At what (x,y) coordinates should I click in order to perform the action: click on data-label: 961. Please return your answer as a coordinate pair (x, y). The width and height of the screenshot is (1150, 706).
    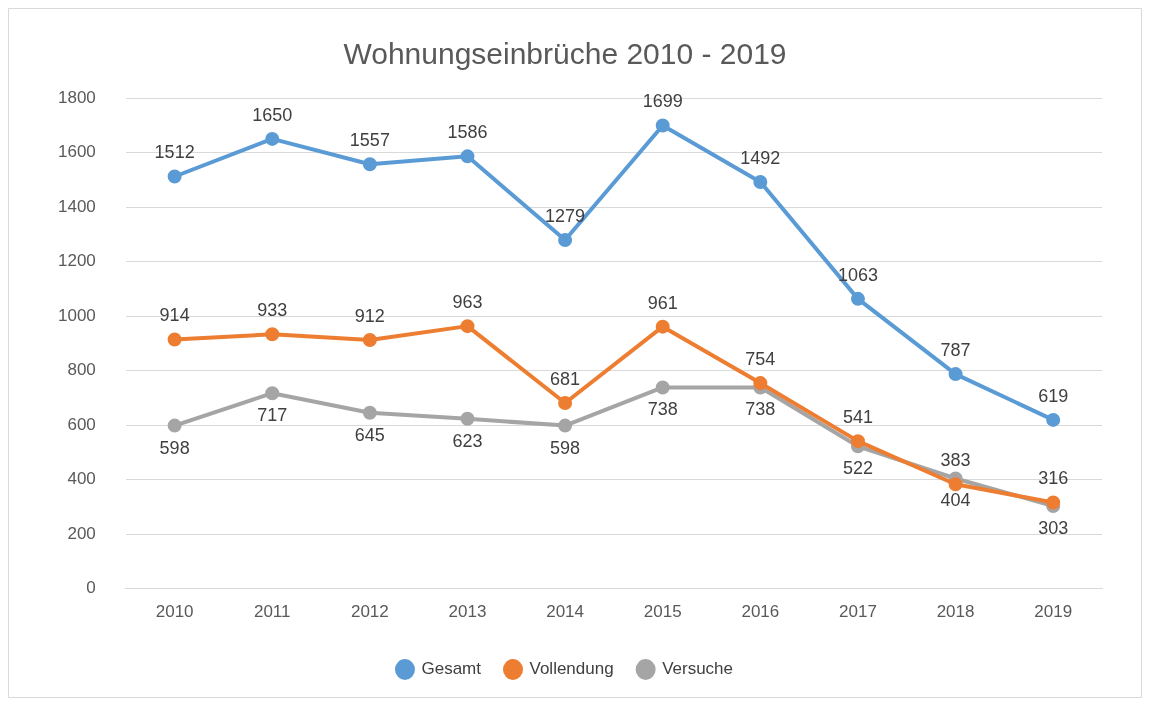
    Looking at the image, I should click on (662, 302).